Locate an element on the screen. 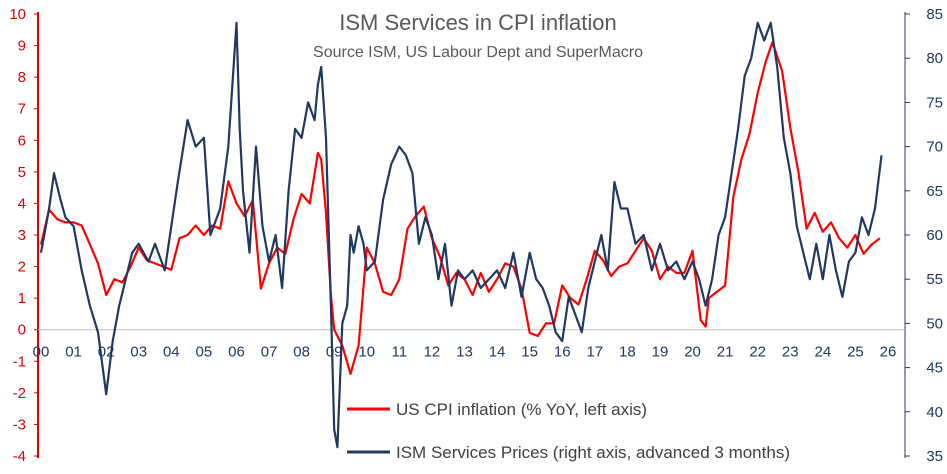 This screenshot has height=474, width=947. right-tick-label: 60 is located at coordinates (934, 235).